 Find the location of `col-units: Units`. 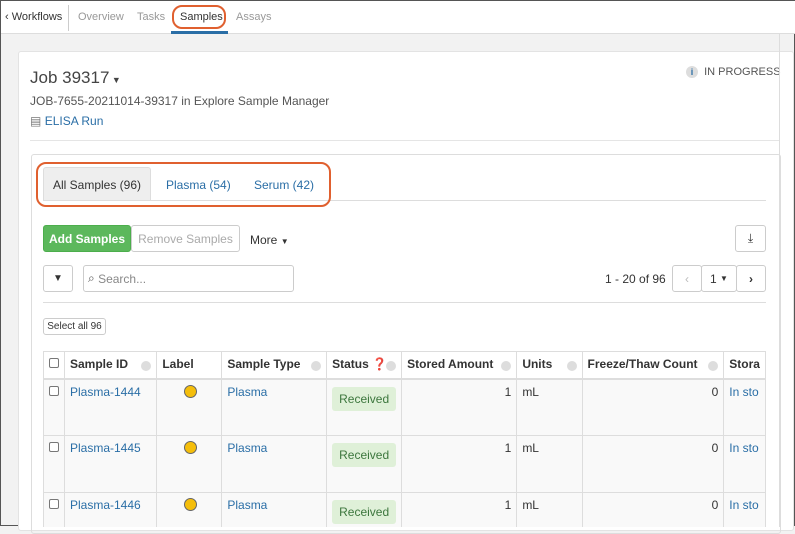

col-units: Units is located at coordinates (549, 365).